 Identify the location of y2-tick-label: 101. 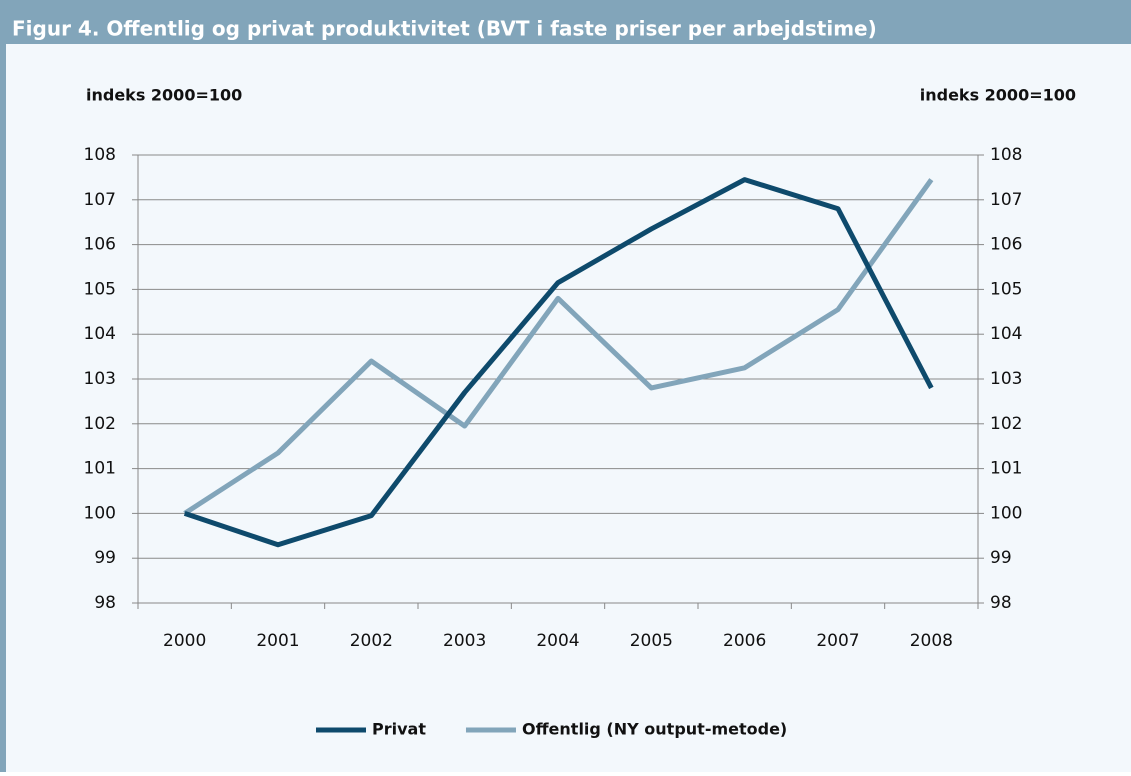
(1006, 469).